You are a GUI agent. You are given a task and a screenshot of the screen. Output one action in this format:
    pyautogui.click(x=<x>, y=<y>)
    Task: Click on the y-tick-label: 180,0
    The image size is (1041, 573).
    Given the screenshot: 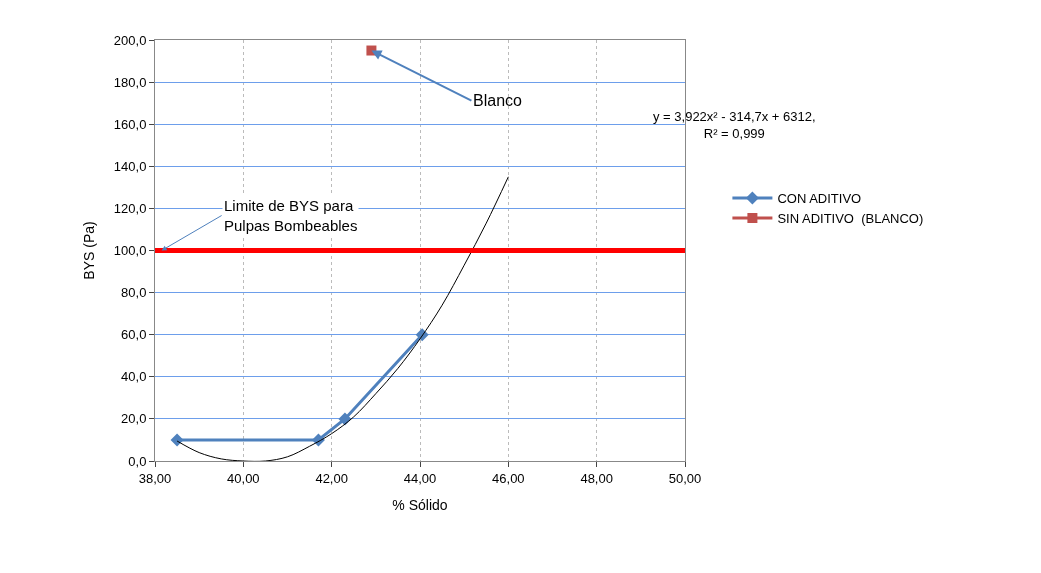 What is the action you would take?
    pyautogui.click(x=130, y=82)
    